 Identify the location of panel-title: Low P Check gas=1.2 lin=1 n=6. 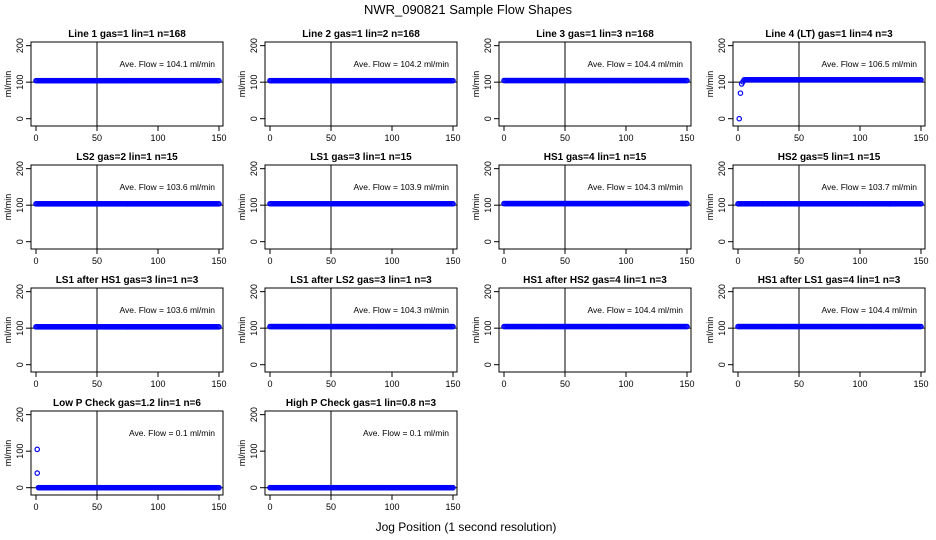
(127, 403).